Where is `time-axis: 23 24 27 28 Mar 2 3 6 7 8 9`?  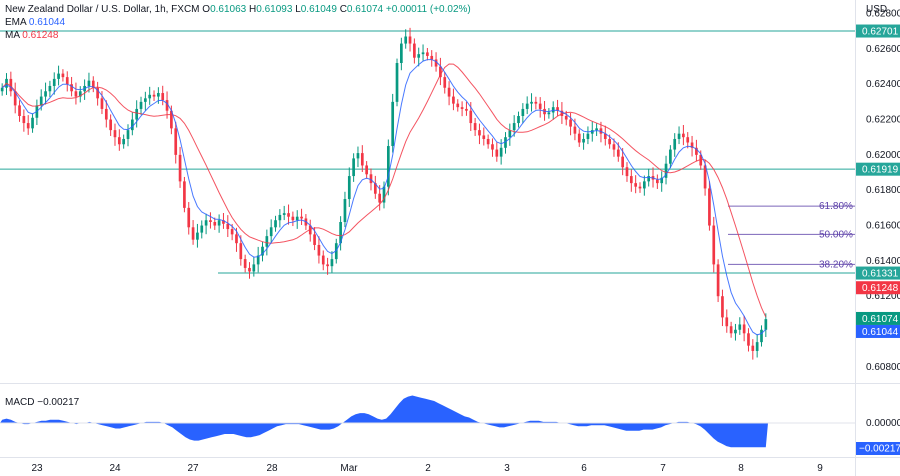
time-axis: 23 24 27 28 Mar 2 3 6 7 8 9 is located at coordinates (427, 468).